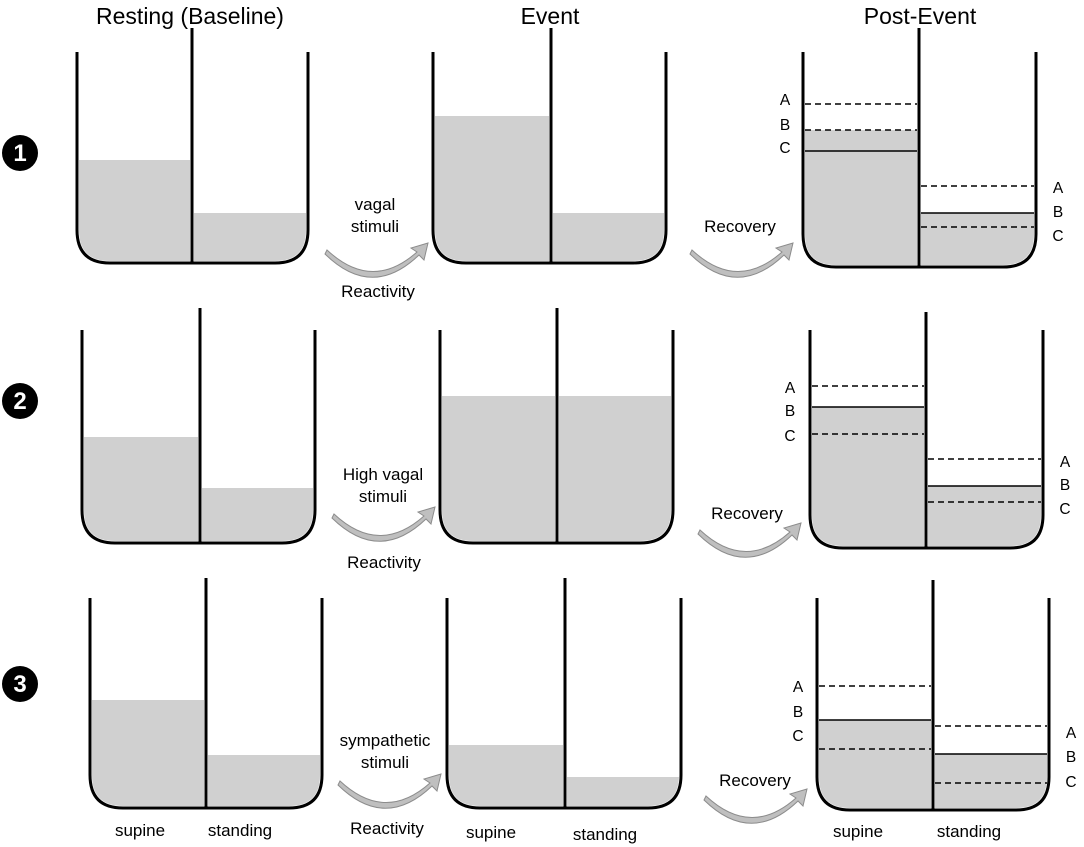 Image resolution: width=1084 pixels, height=847 pixels. Describe the element at coordinates (785, 100) in the screenshot. I see `row-1-supine-label-a: A` at that location.